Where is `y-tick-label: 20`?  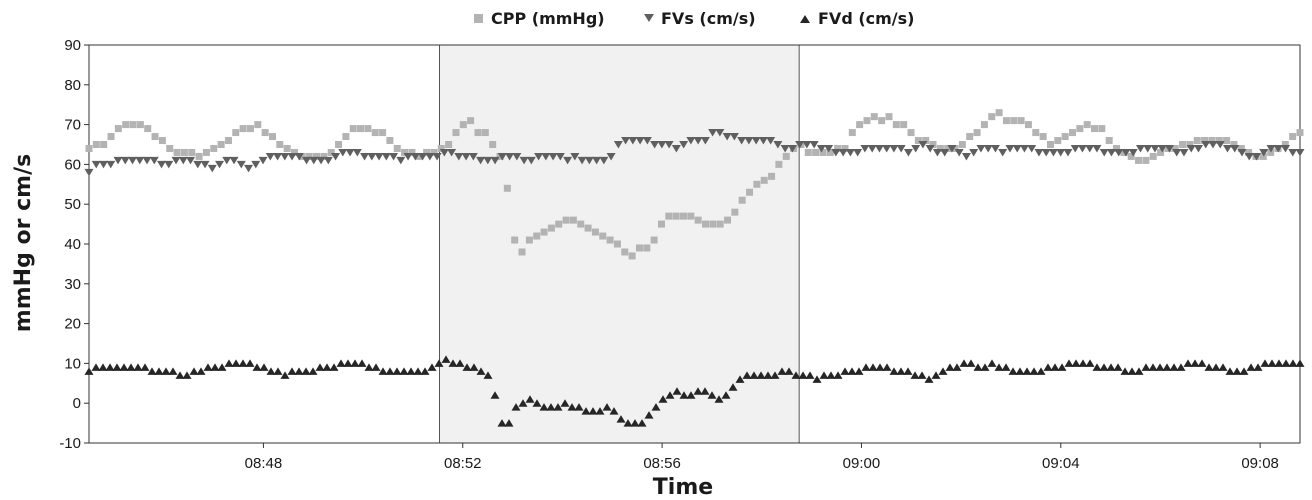 y-tick-label: 20 is located at coordinates (72, 324).